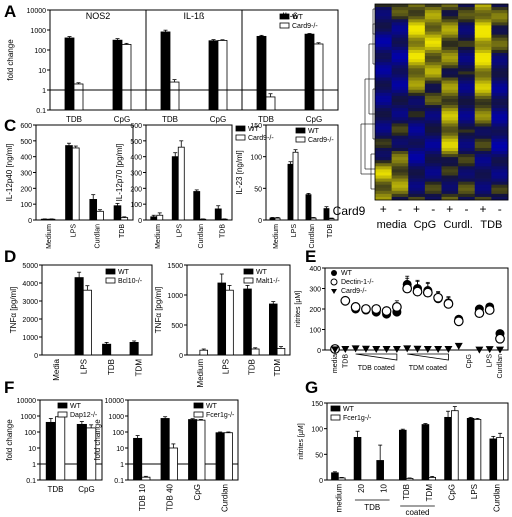  I want to click on panel-letter-f: F, so click(9, 387).